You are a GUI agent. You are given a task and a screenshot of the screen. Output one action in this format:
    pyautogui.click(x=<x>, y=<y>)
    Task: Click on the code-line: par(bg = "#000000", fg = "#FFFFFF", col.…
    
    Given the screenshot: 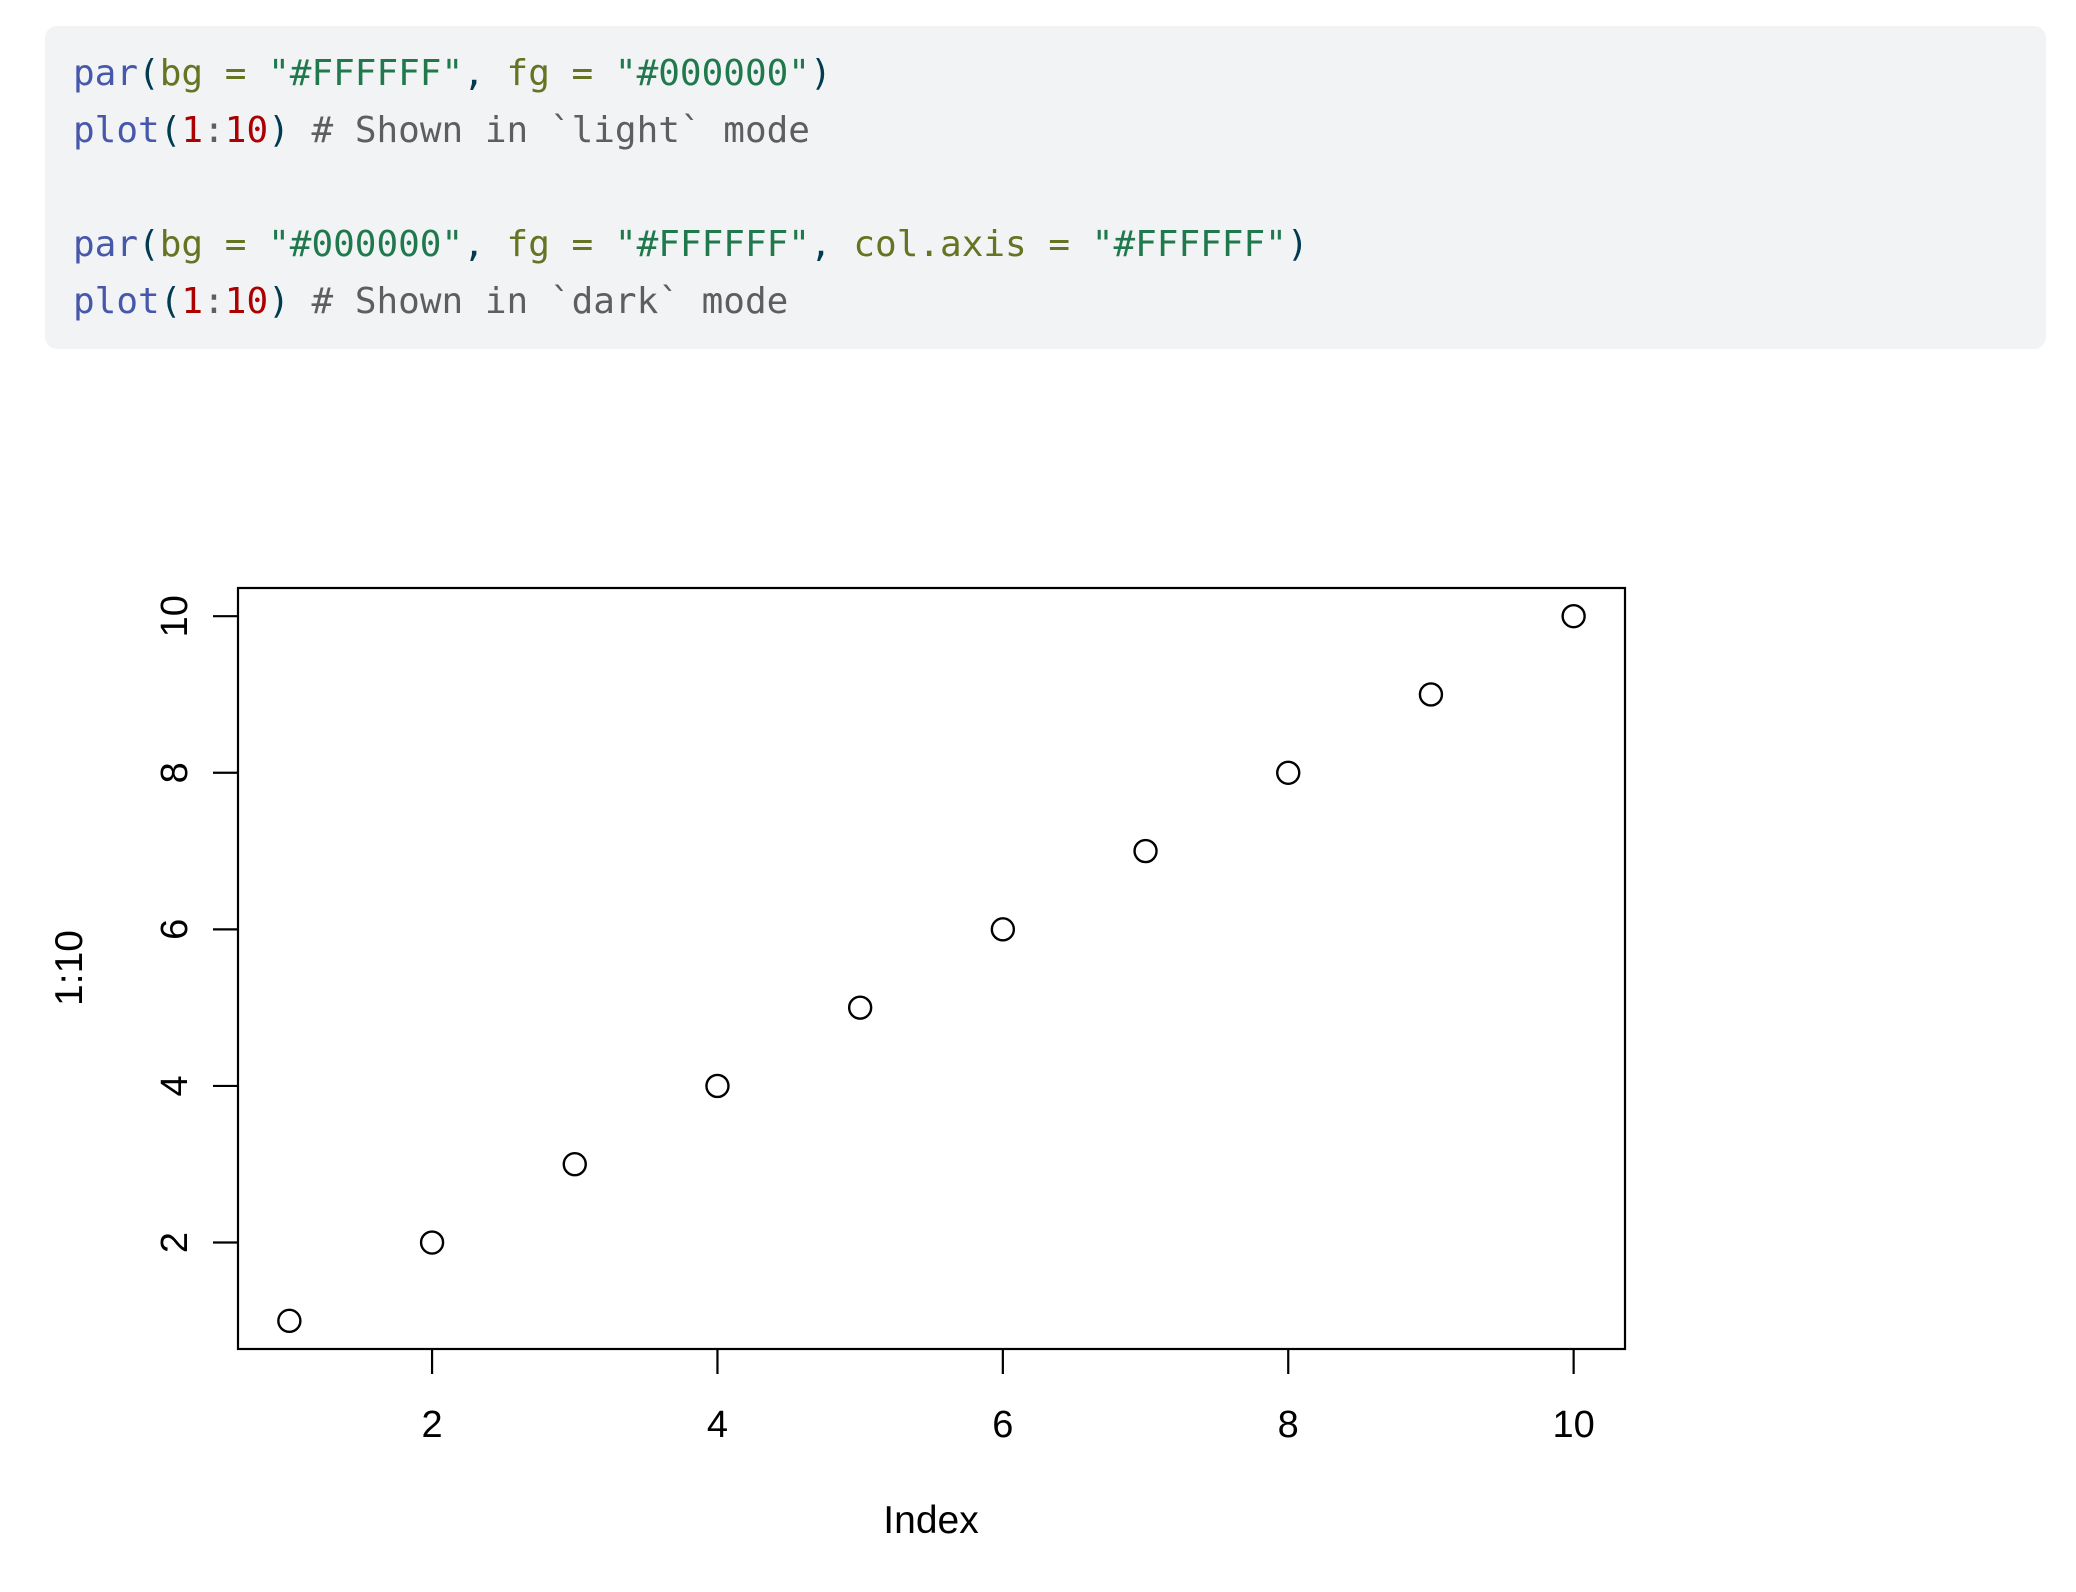 What is the action you would take?
    pyautogui.click(x=1045, y=244)
    